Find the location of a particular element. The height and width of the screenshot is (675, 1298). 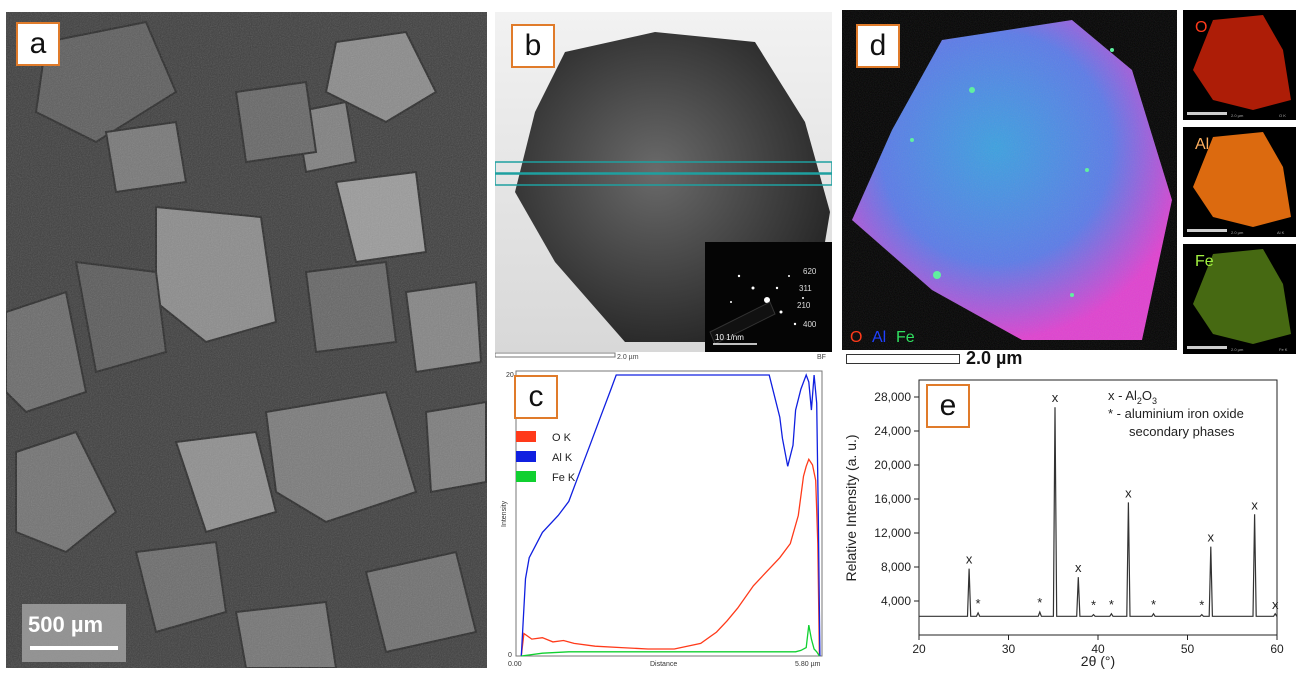

series-al-k-line is located at coordinates (670, 515).